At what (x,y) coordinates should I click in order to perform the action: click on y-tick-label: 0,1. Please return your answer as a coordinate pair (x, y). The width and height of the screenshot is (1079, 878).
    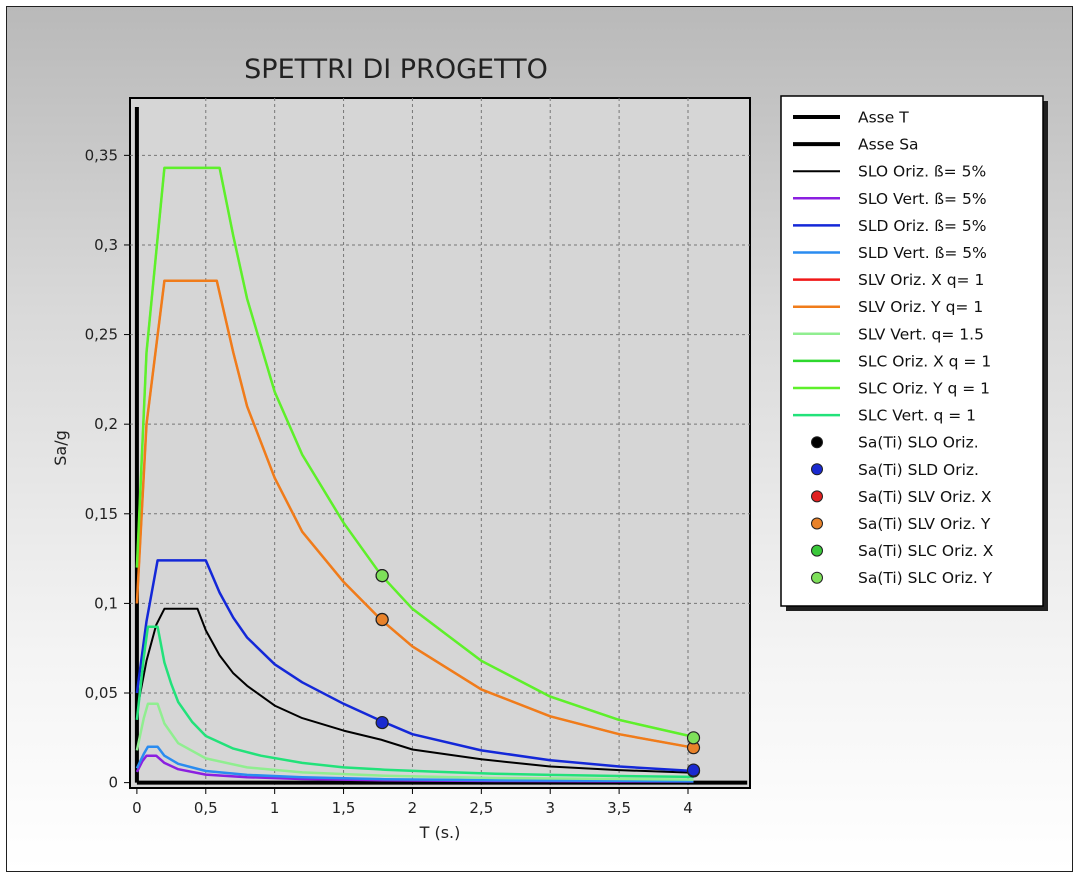
    Looking at the image, I should click on (106, 603).